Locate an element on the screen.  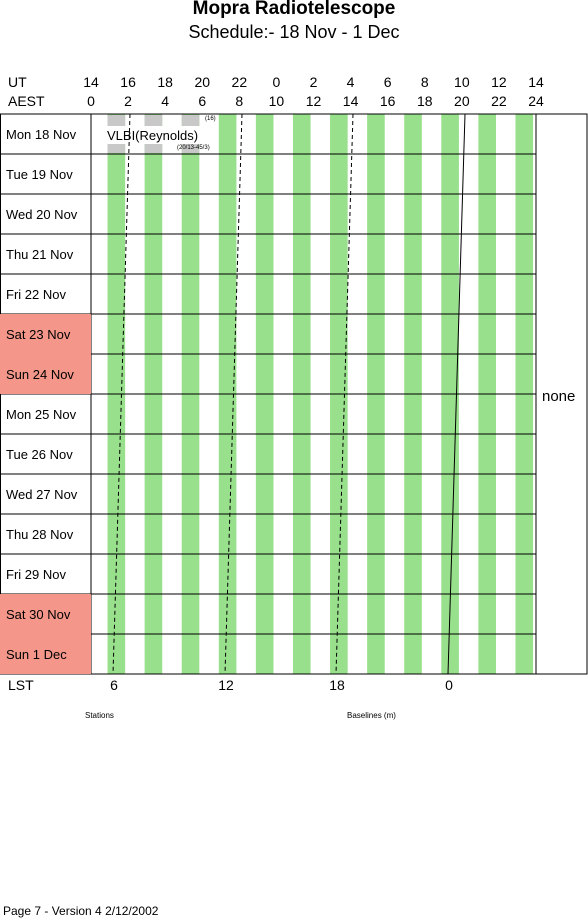
day-label: Mon 25 Nov is located at coordinates (41, 414).